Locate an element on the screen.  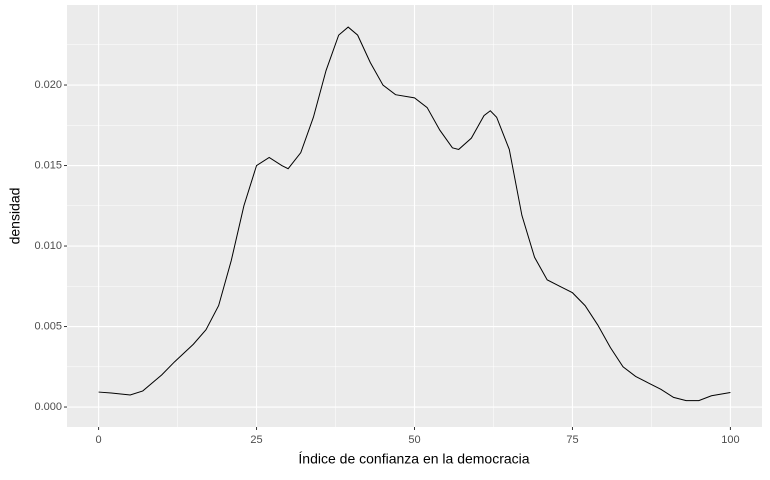
x-tick-label: 0 is located at coordinates (99, 440).